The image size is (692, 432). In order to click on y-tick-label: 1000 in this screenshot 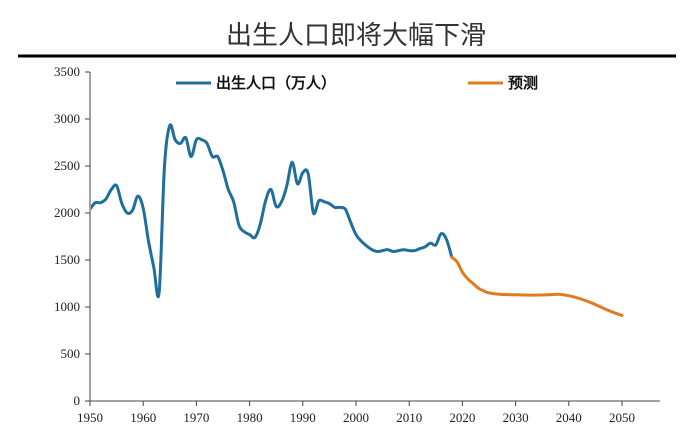, I will do `click(67, 306)`.